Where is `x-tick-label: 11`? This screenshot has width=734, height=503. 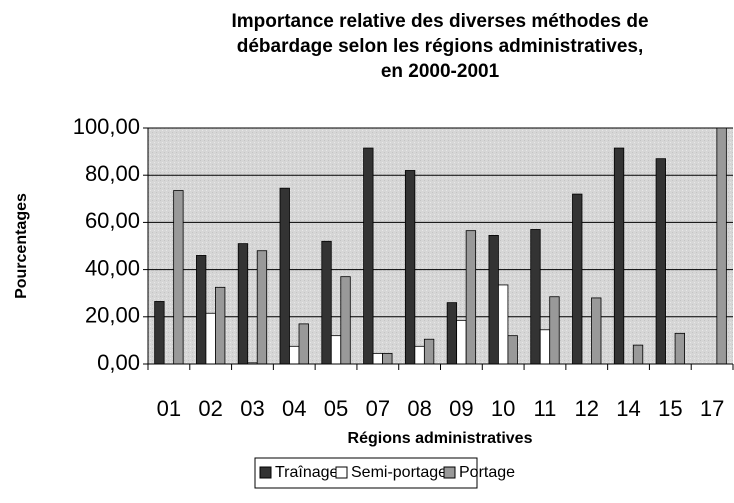
x-tick-label: 11 is located at coordinates (545, 408).